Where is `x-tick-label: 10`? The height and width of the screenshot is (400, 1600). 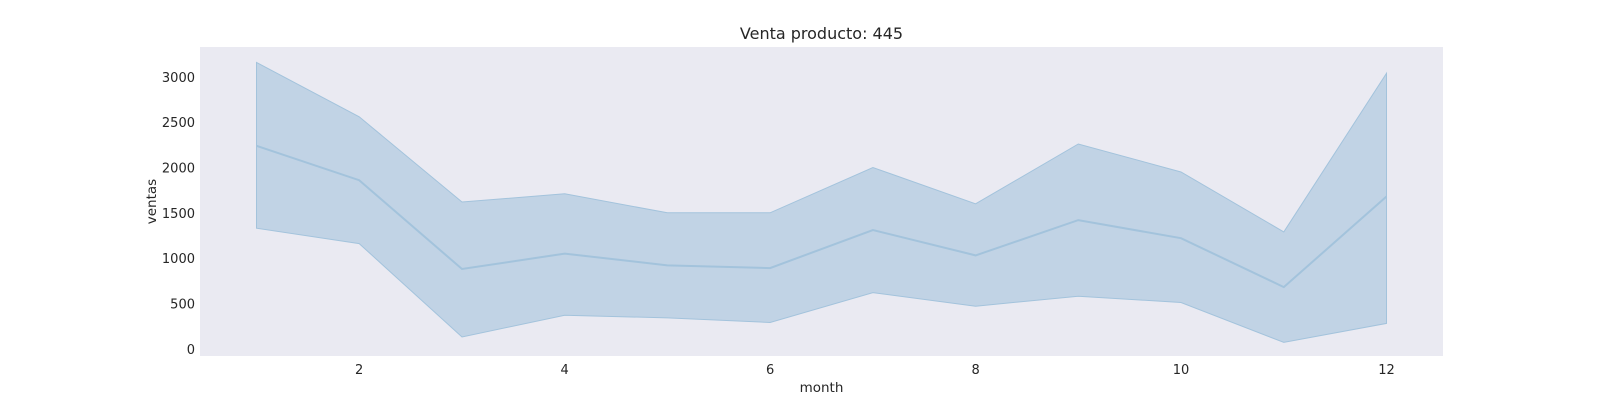
x-tick-label: 10 is located at coordinates (1181, 370).